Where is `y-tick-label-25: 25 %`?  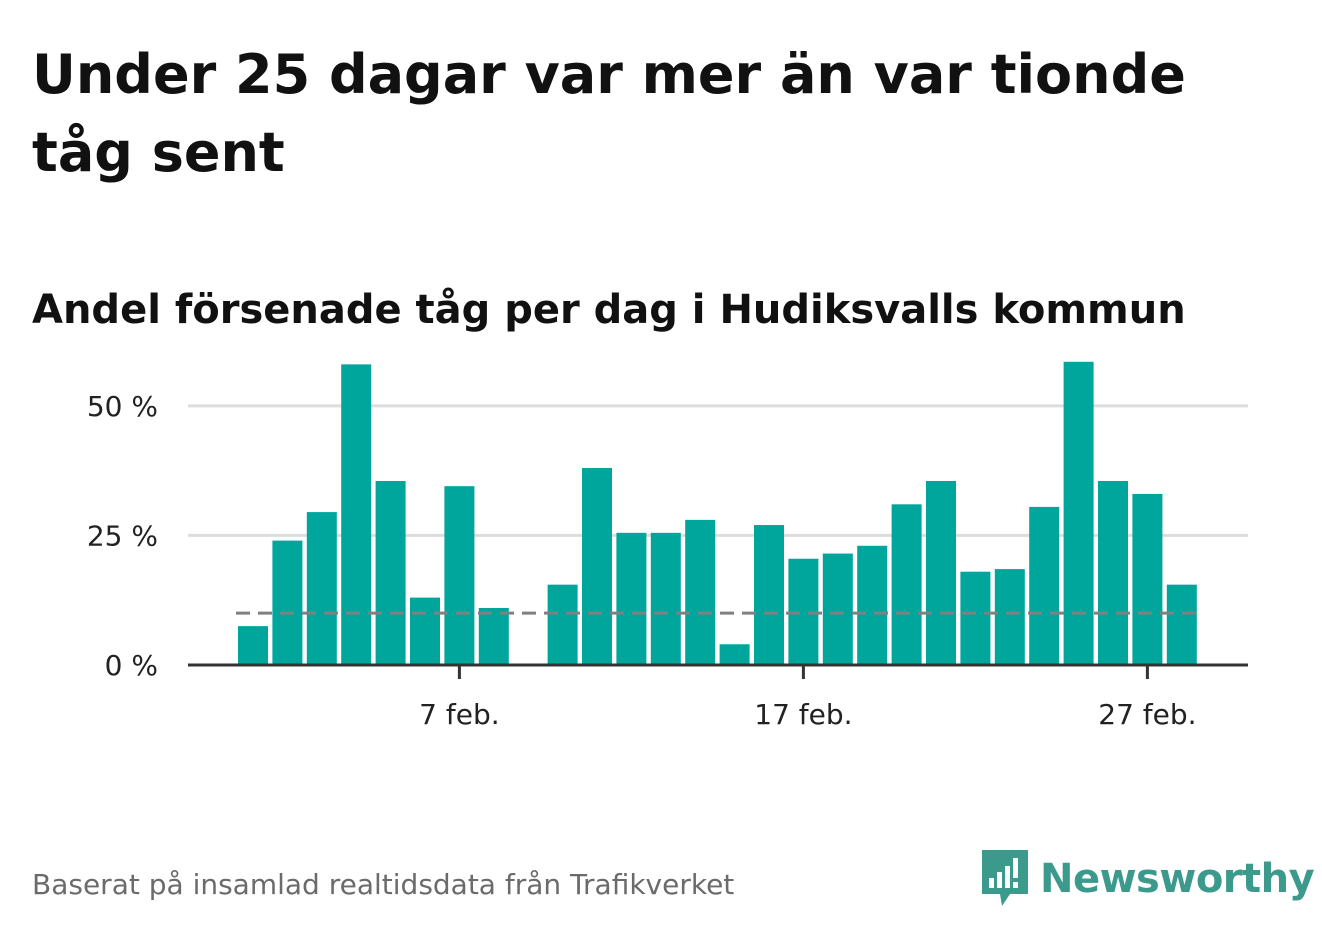 y-tick-label-25: 25 % is located at coordinates (122, 535).